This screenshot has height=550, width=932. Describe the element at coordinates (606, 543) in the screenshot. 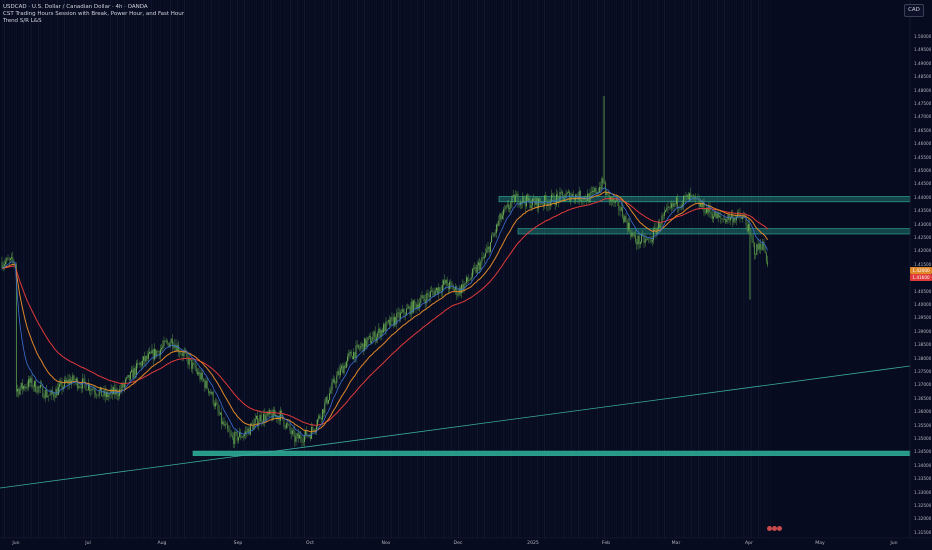

I see `time-tick: Feb` at that location.